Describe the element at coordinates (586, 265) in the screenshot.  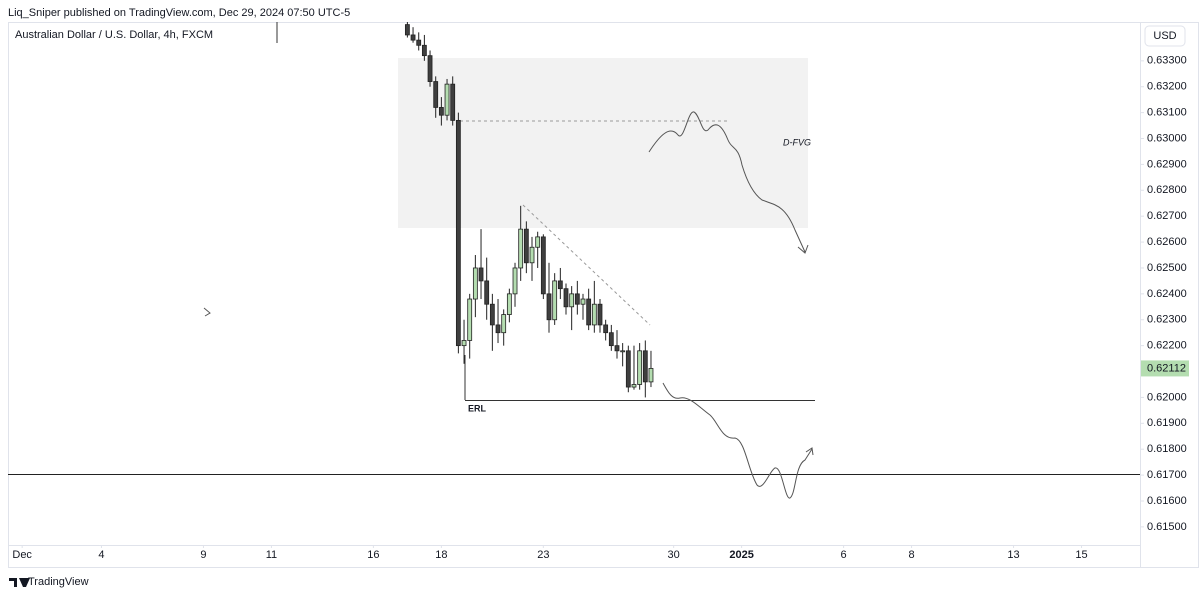
I see `trend-line` at that location.